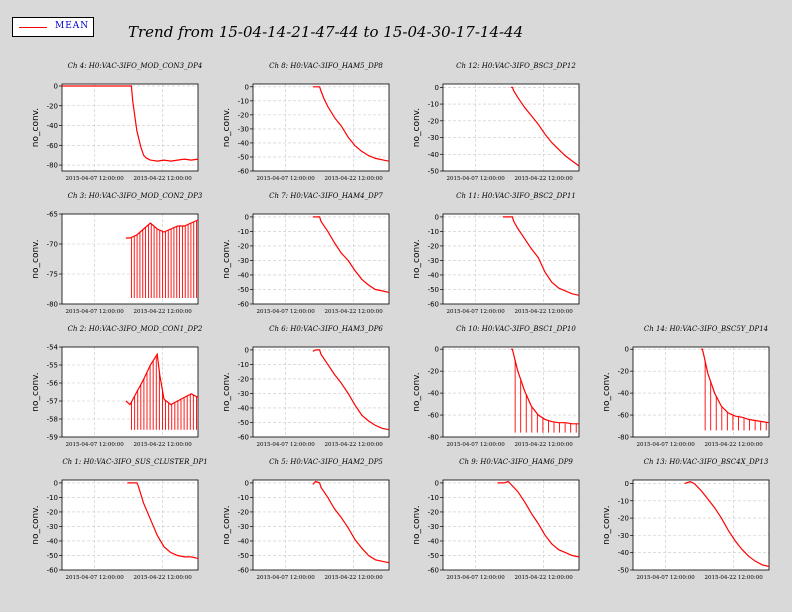 The width and height of the screenshot is (792, 612). I want to click on panel-title: Ch 12: H0:VAC-3IFO_BSC3_DP12, so click(516, 66).